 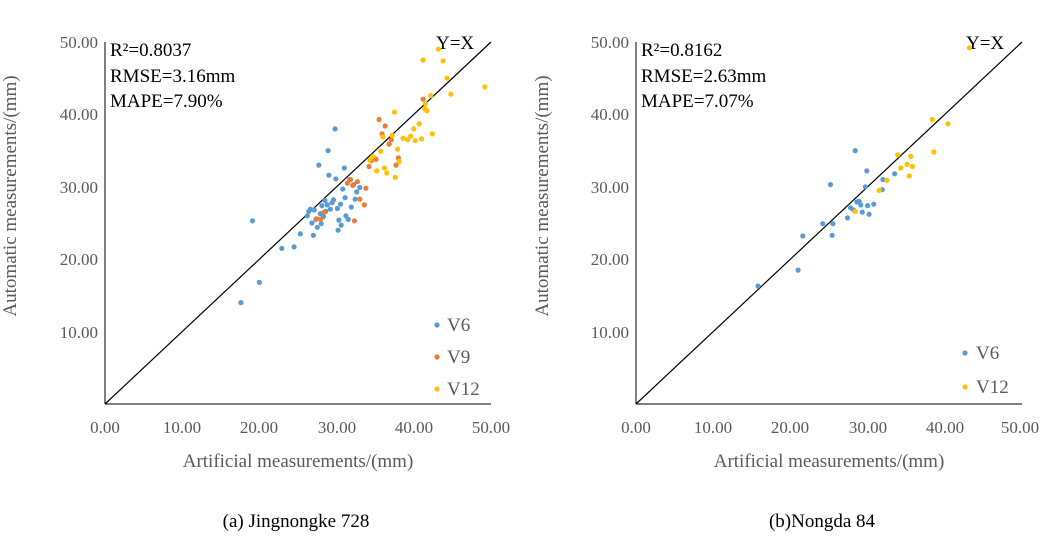 What do you see at coordinates (965, 353) in the screenshot?
I see `legend-marker-v6` at bounding box center [965, 353].